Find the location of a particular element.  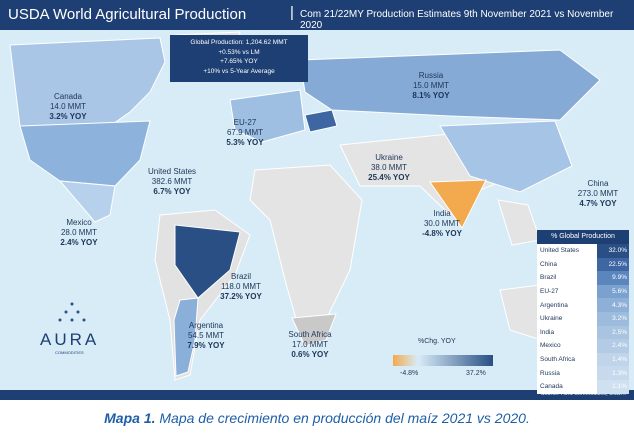

row-country: EU-27 is located at coordinates (567, 291).